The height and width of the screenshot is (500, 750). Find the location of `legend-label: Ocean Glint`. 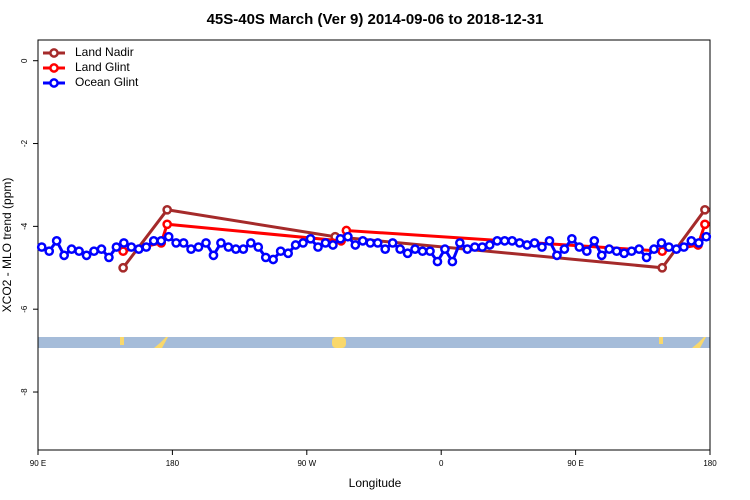

legend-label: Ocean Glint is located at coordinates (107, 82).